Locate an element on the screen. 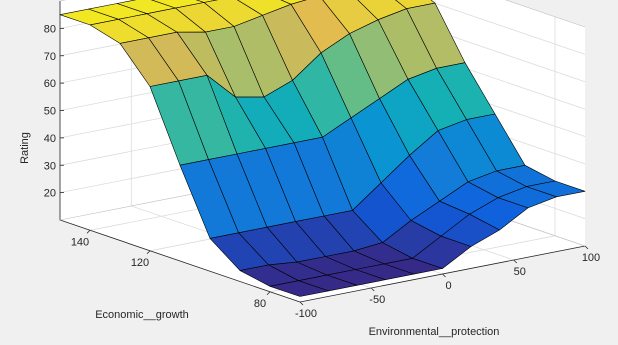 The width and height of the screenshot is (618, 345). y-tick-label: 120 is located at coordinates (140, 263).